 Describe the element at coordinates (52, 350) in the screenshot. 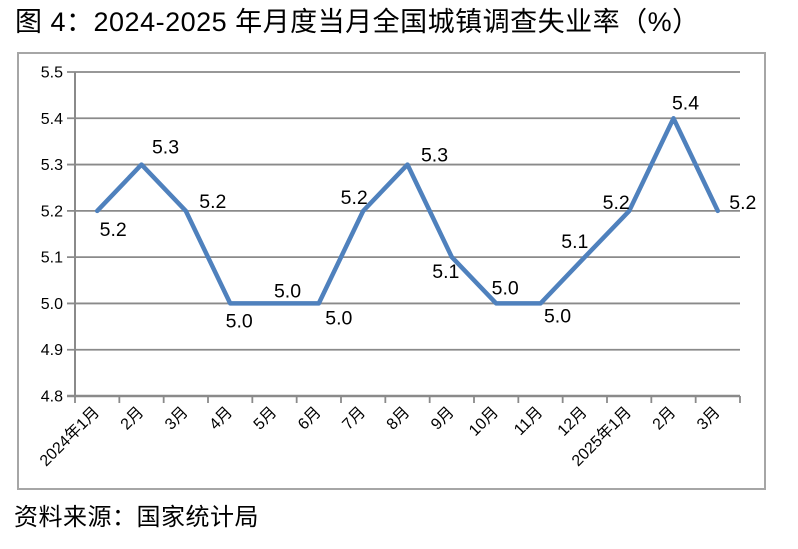

I see `y-axis-tick-label: 4.9` at that location.